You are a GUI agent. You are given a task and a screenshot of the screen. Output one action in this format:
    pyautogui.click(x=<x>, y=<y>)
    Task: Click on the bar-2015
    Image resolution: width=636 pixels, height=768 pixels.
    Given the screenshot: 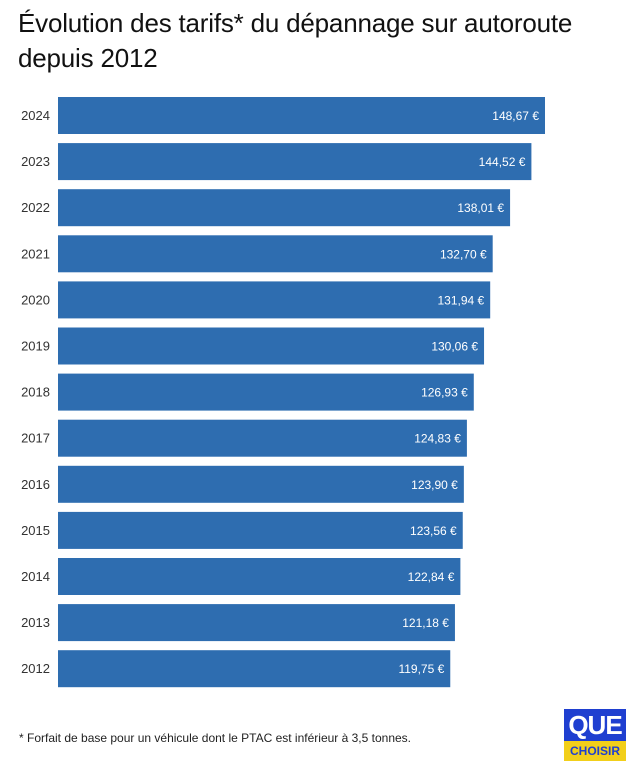 What is the action you would take?
    pyautogui.click(x=260, y=530)
    